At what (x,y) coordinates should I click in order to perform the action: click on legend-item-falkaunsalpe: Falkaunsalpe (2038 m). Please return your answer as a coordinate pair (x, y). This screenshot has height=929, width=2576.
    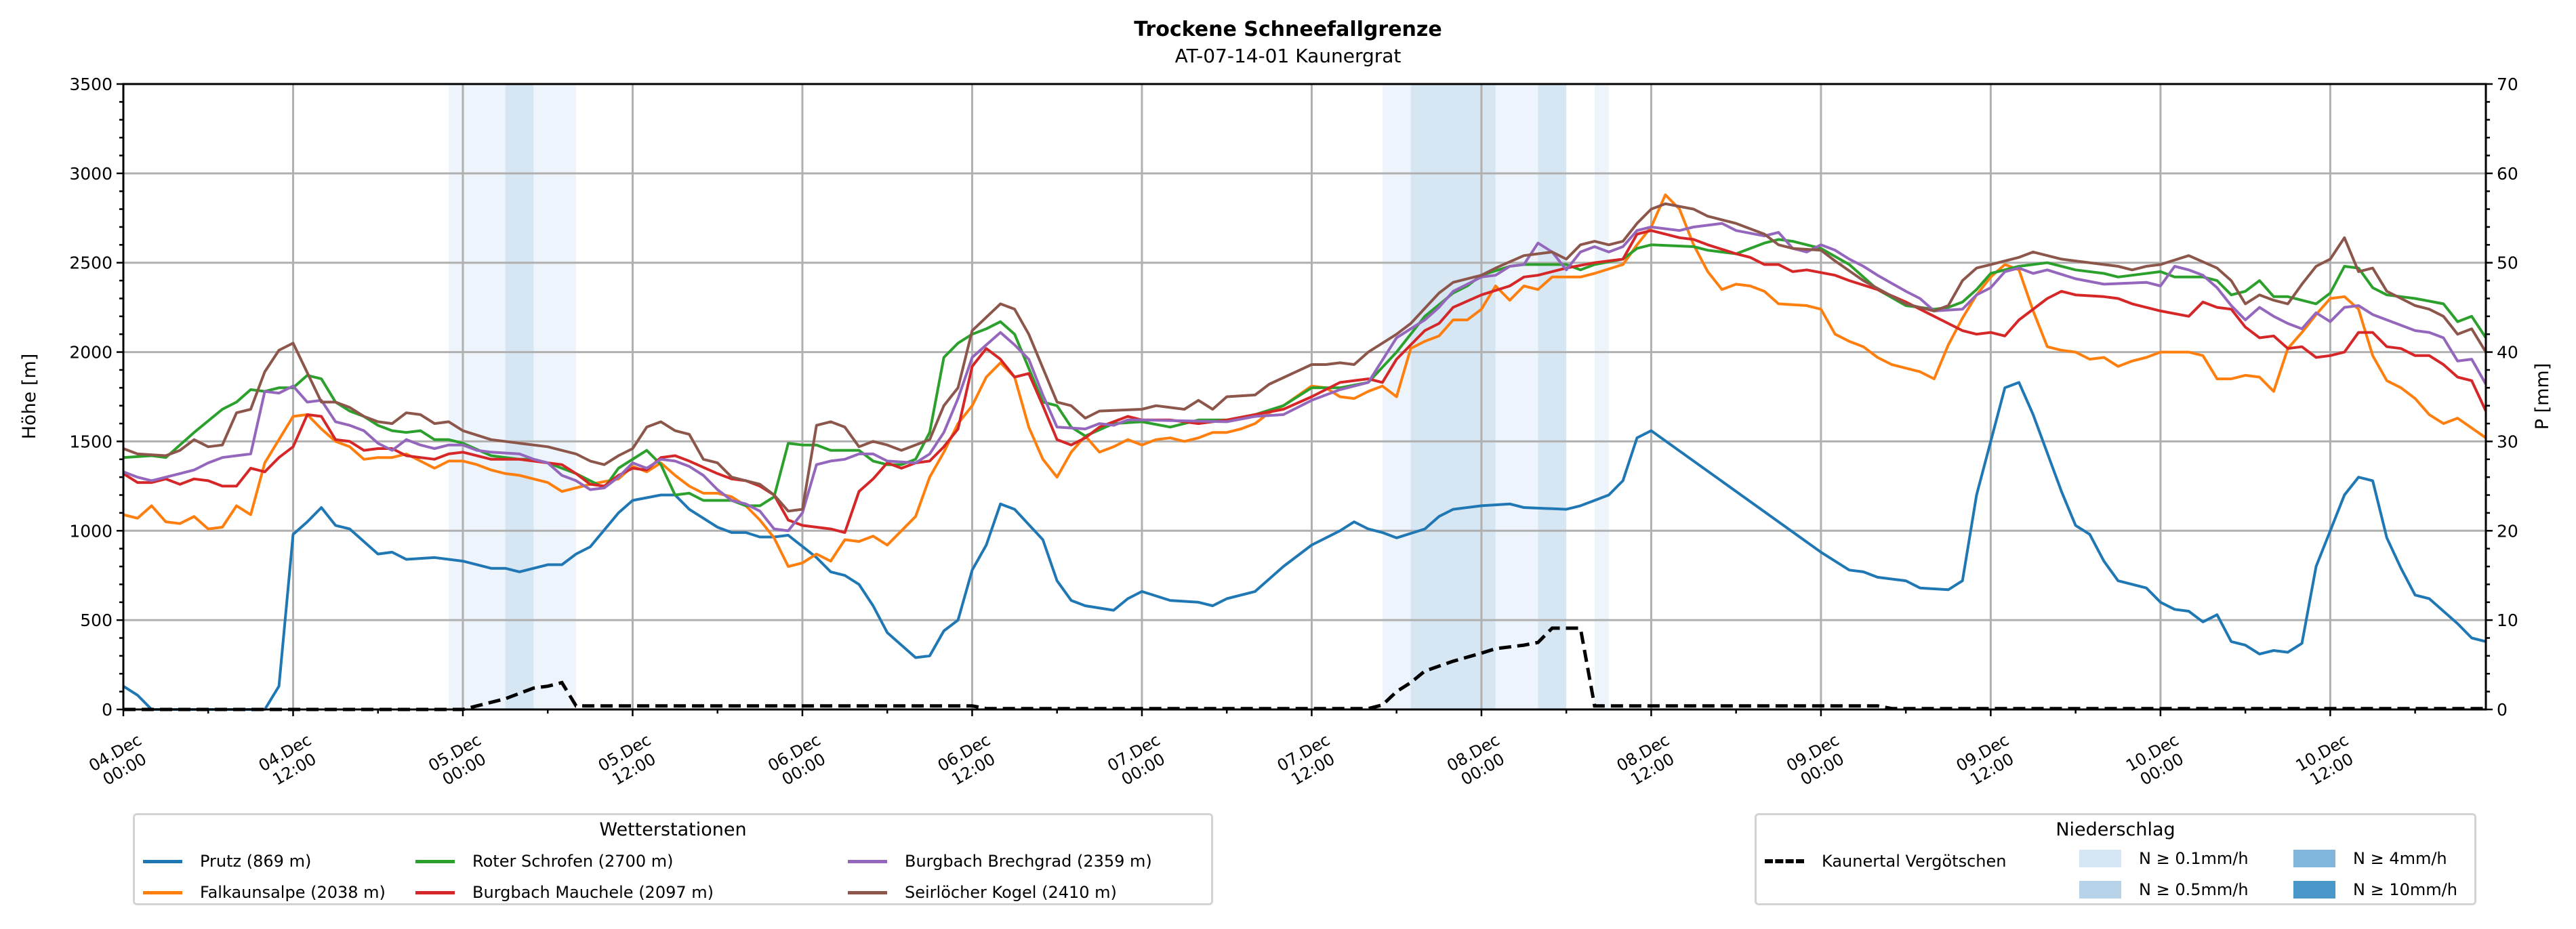
    Looking at the image, I should click on (264, 892).